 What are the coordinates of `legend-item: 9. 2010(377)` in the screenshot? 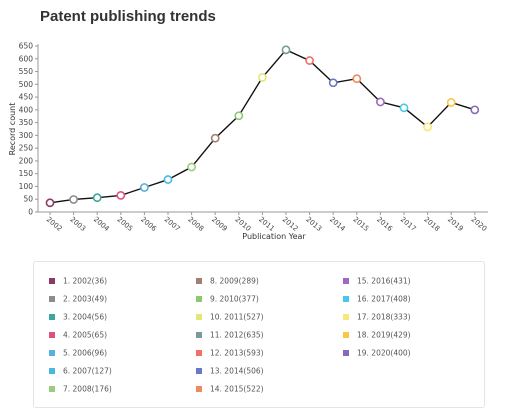 It's located at (227, 299).